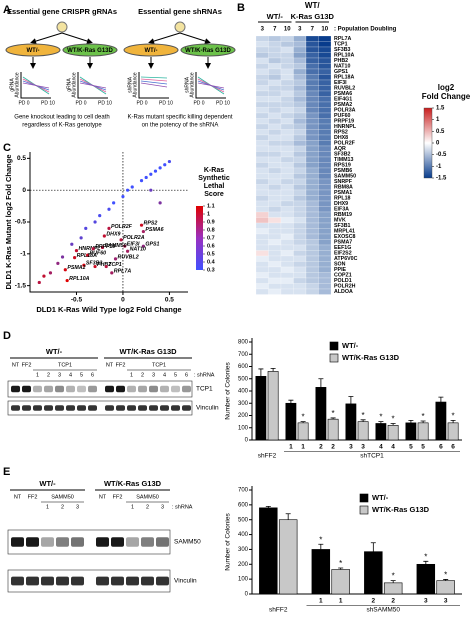  Describe the element at coordinates (401, 509) in the screenshot. I see `legend-label: WT/K-Ras G13D` at that location.